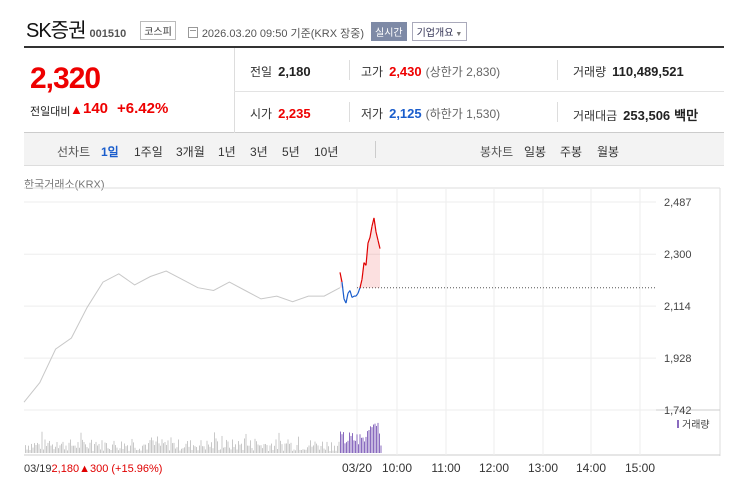 The height and width of the screenshot is (491, 732). I want to click on stock-name: SK증권, so click(56, 31).